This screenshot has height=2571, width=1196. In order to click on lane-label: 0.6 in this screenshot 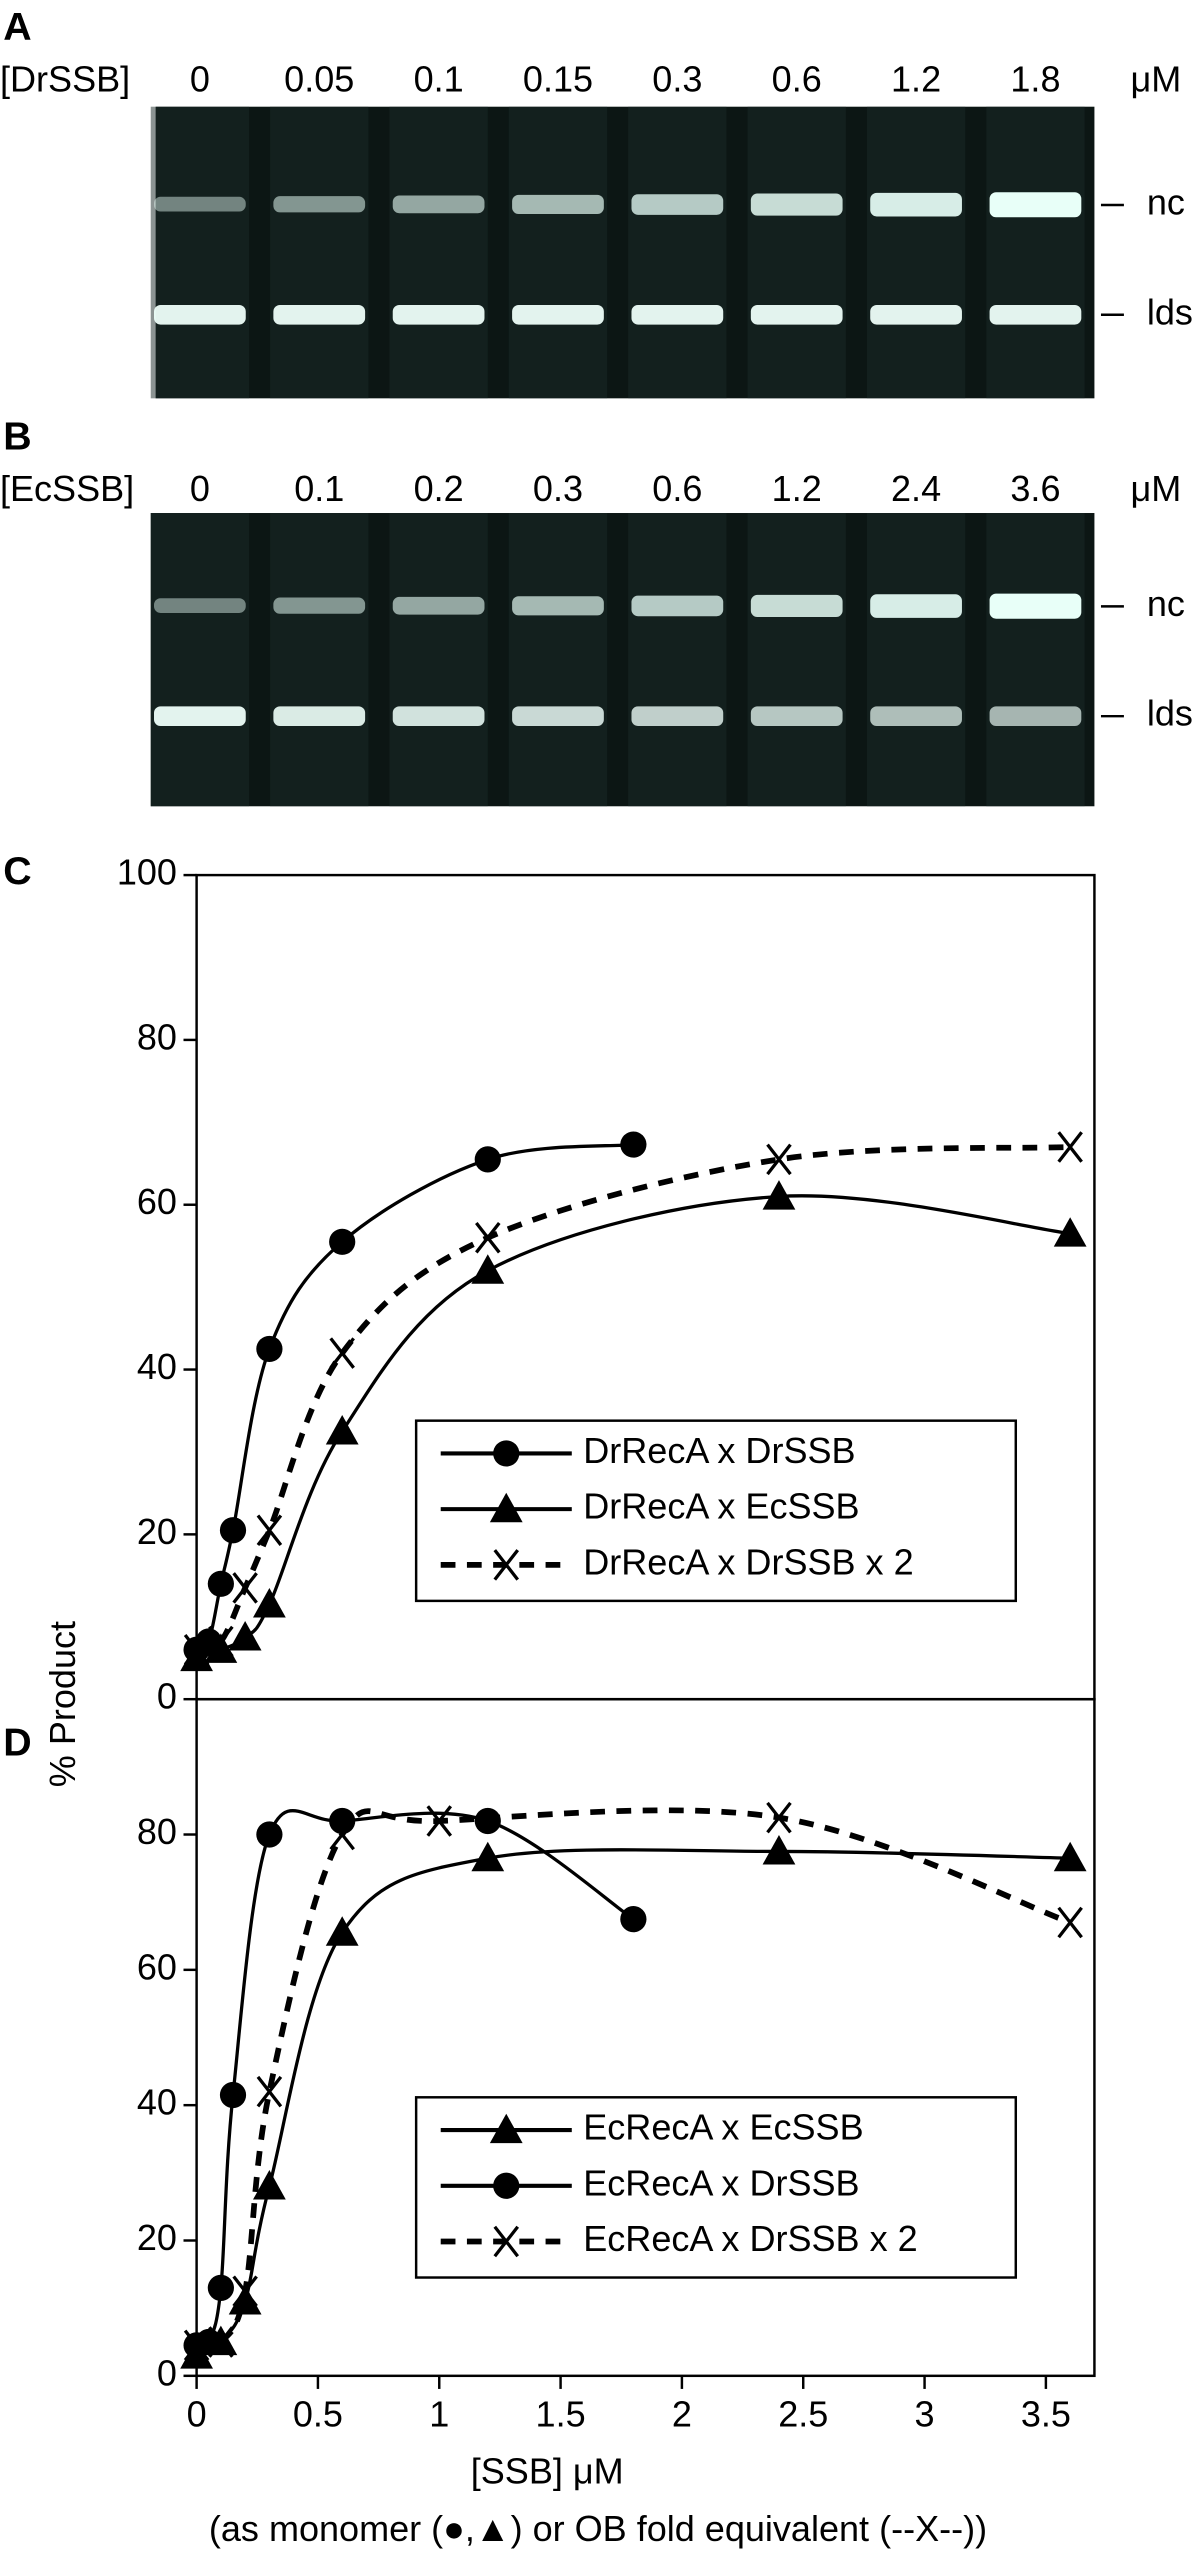, I will do `click(677, 488)`.